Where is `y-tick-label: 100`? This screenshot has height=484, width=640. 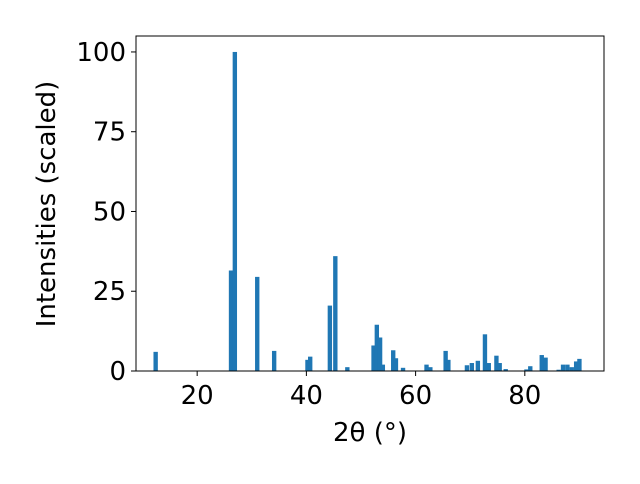 y-tick-label: 100 is located at coordinates (101, 53).